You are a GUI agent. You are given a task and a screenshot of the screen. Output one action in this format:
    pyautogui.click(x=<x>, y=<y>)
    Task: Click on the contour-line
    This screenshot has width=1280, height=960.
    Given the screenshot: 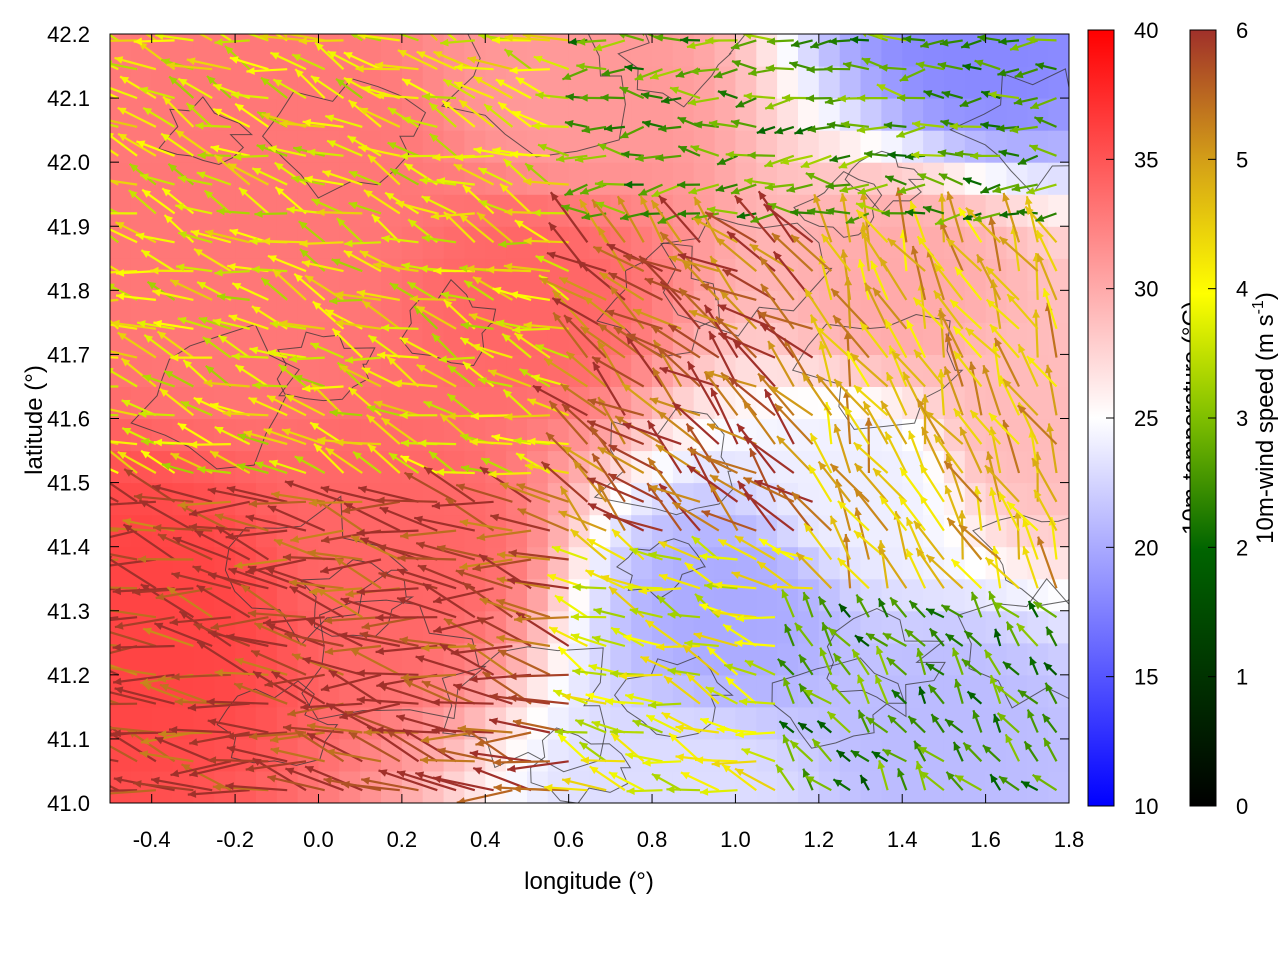 What is the action you would take?
    pyautogui.click(x=746, y=276)
    